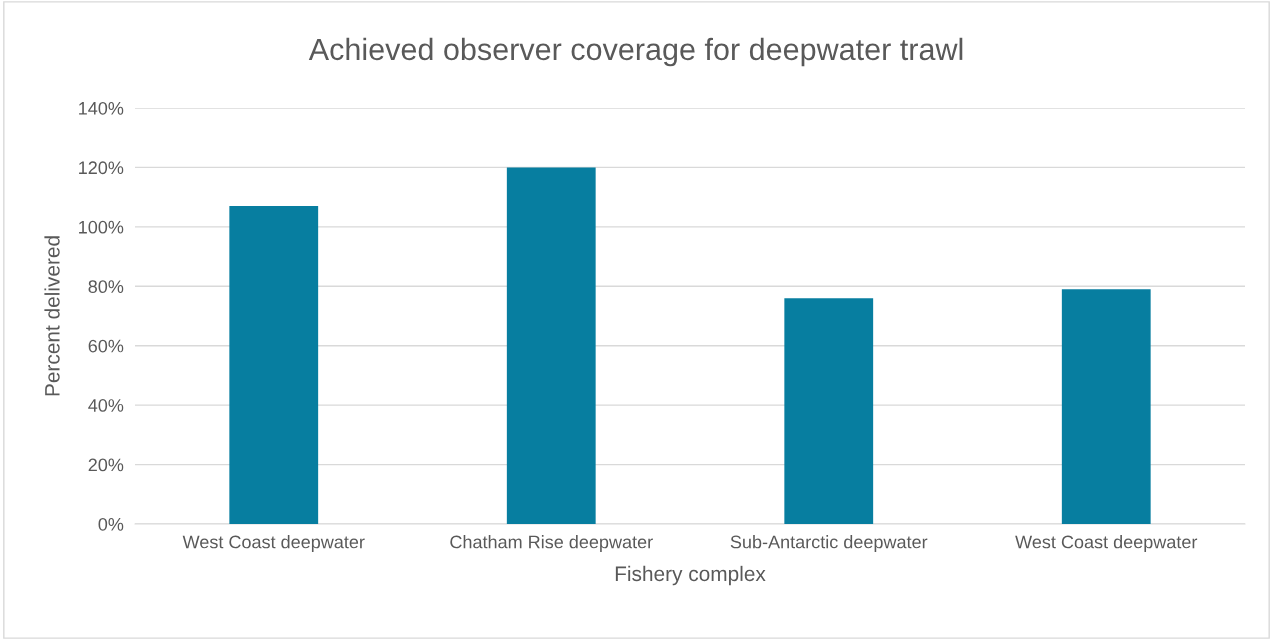 This screenshot has width=1273, height=640. I want to click on y-tick-label: 100%, so click(101, 227).